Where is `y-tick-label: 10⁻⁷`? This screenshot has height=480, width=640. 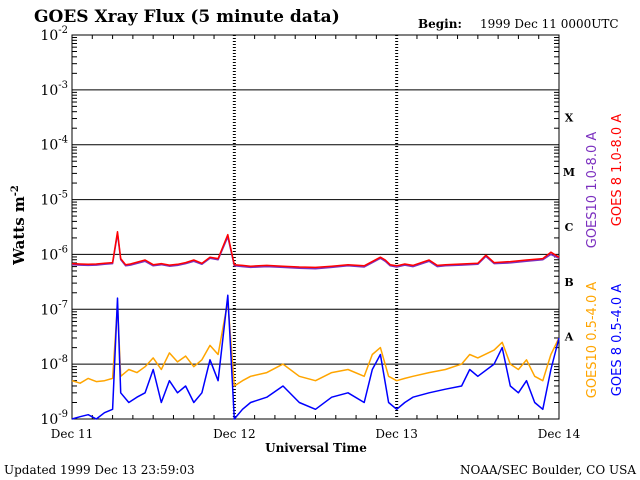 y-tick-label: 10⁻⁷ is located at coordinates (54, 308).